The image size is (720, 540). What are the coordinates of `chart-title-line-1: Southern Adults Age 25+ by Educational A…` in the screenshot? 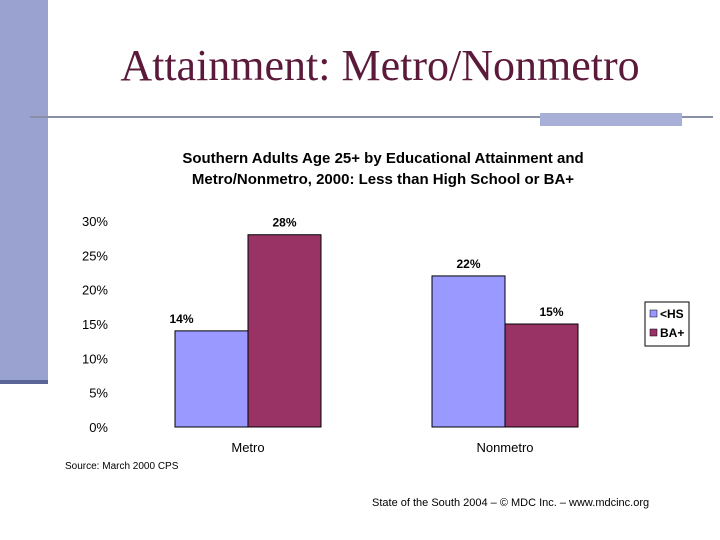 It's located at (382, 158).